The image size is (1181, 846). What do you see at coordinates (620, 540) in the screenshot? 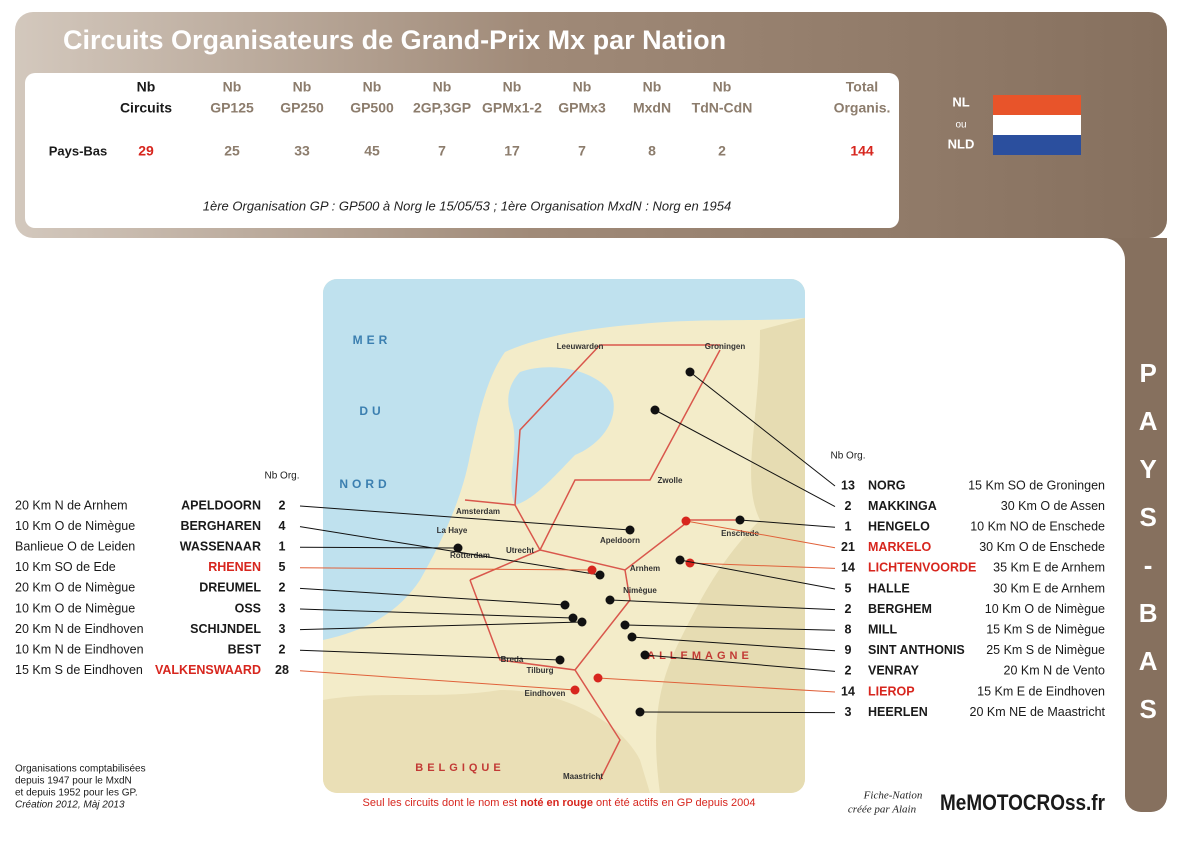
I see `map-label: Apeldoorn` at bounding box center [620, 540].